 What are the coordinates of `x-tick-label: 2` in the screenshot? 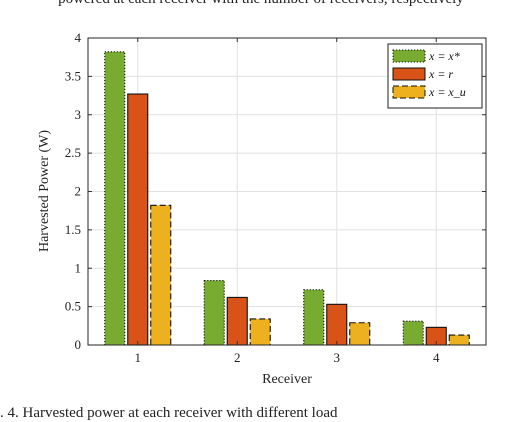 It's located at (237, 357).